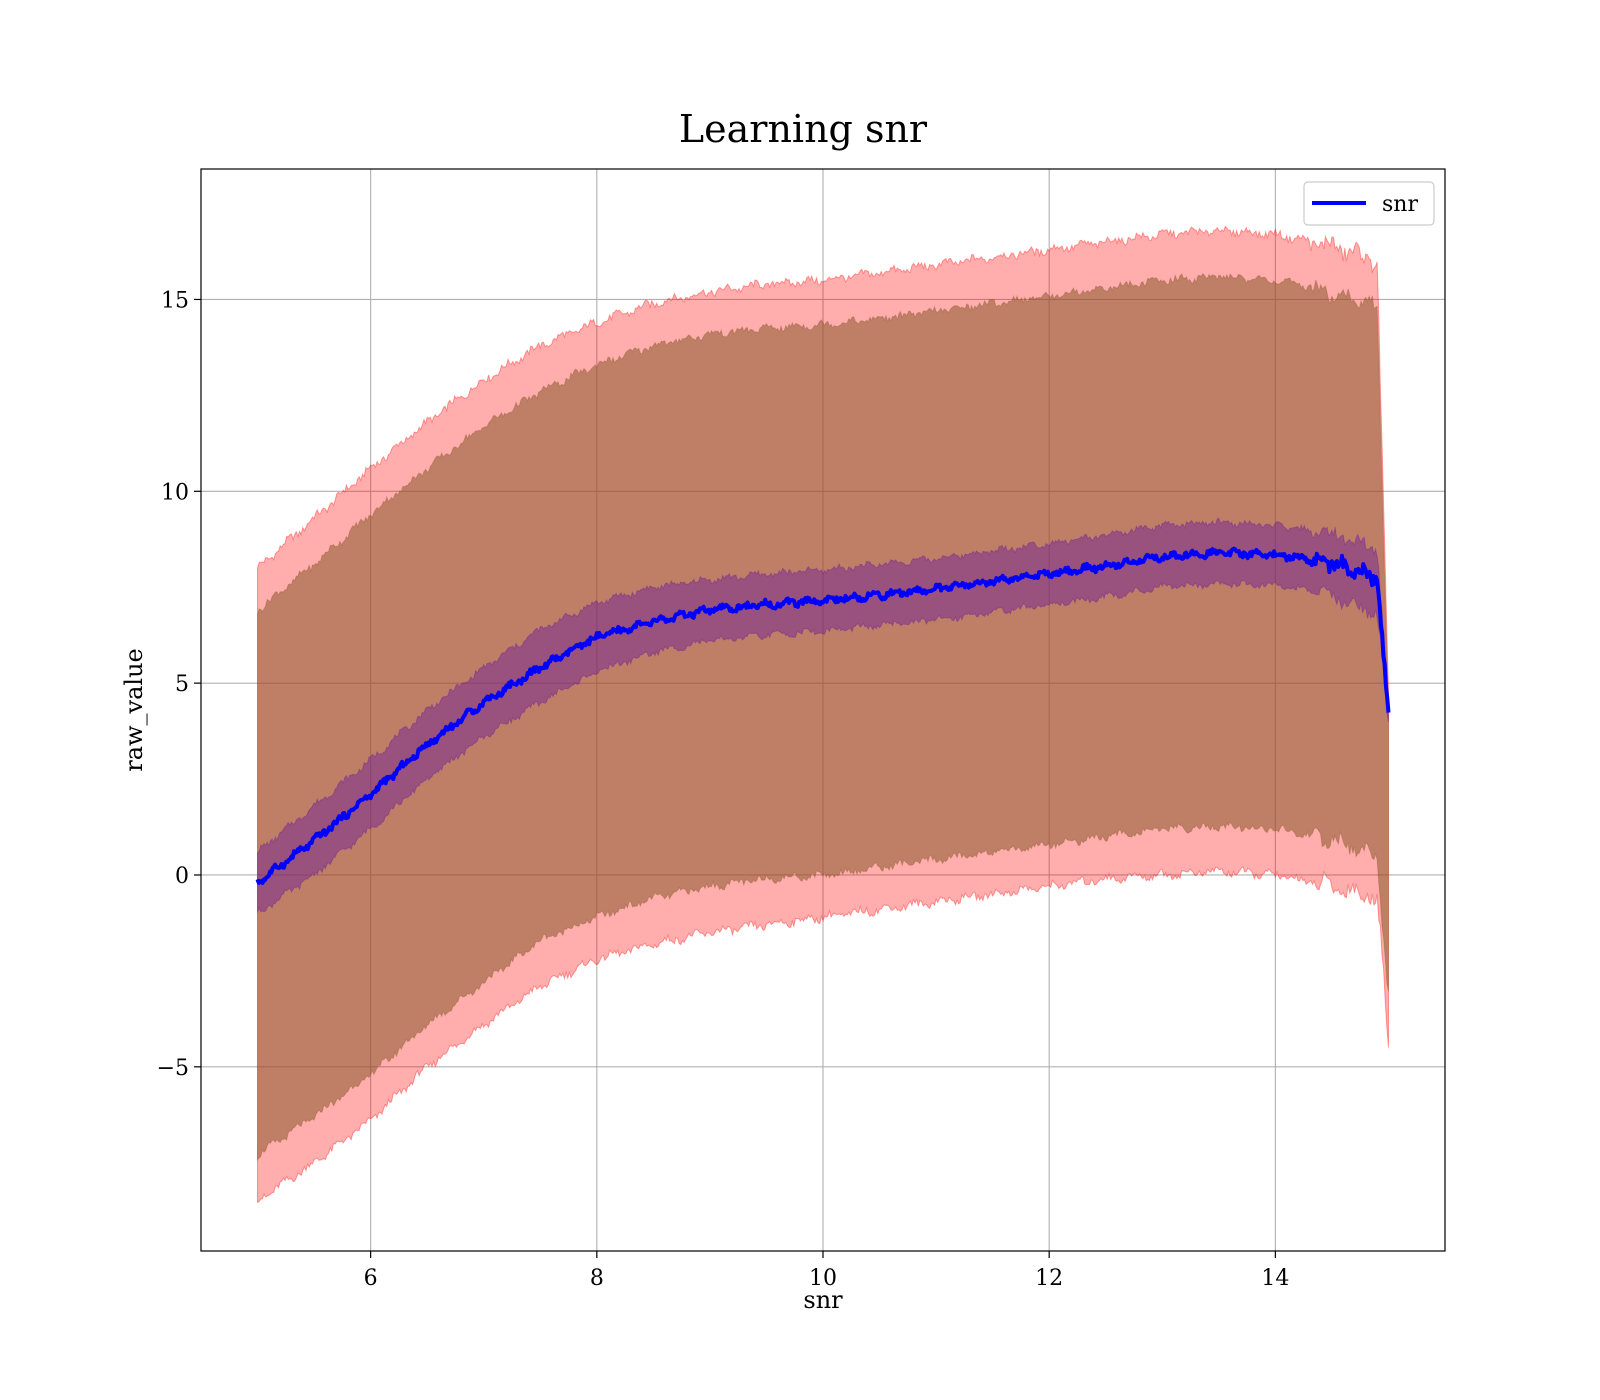  Describe the element at coordinates (1400, 204) in the screenshot. I see `legend-label: snr` at that location.